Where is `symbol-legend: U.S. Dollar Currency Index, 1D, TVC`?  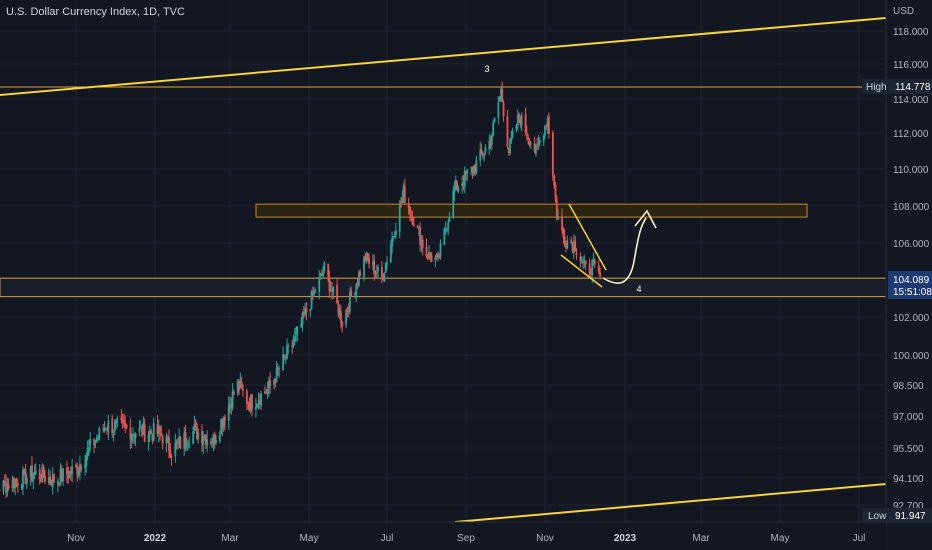
symbol-legend: U.S. Dollar Currency Index, 1D, TVC is located at coordinates (95, 12).